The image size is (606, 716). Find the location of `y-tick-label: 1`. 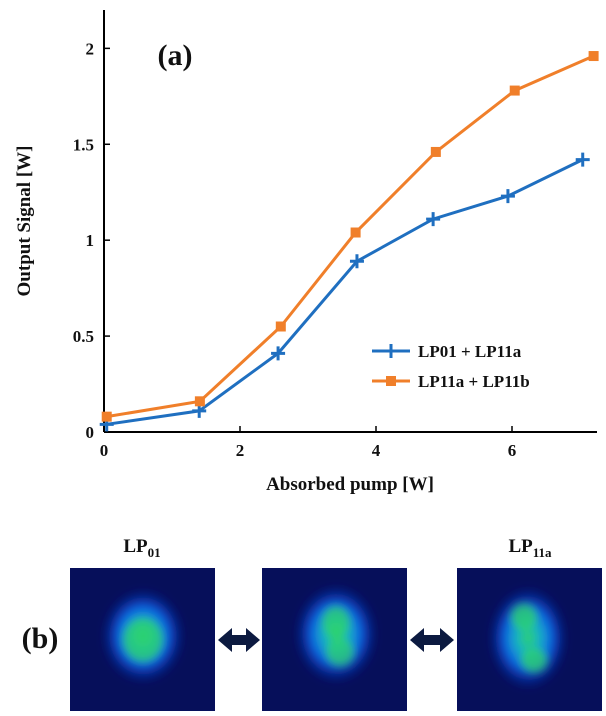

y-tick-label: 1 is located at coordinates (90, 240).